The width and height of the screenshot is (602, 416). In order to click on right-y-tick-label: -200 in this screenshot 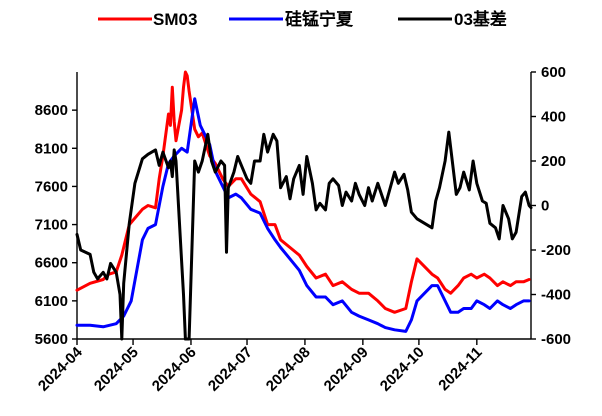, I will do `click(556, 250)`.